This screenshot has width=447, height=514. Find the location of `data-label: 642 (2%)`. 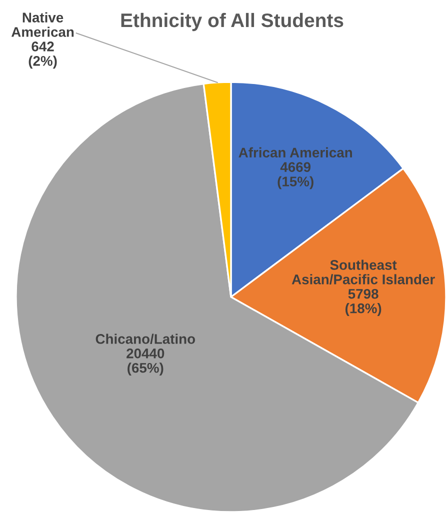

data-label: 642 (2%) is located at coordinates (42, 55).